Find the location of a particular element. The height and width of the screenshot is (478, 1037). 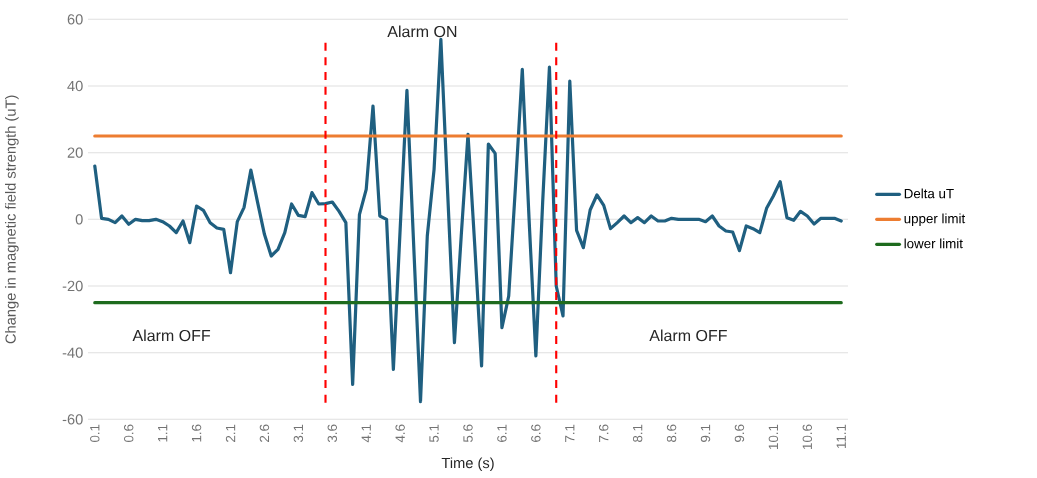

x-tick-label: 9.6 is located at coordinates (739, 433).